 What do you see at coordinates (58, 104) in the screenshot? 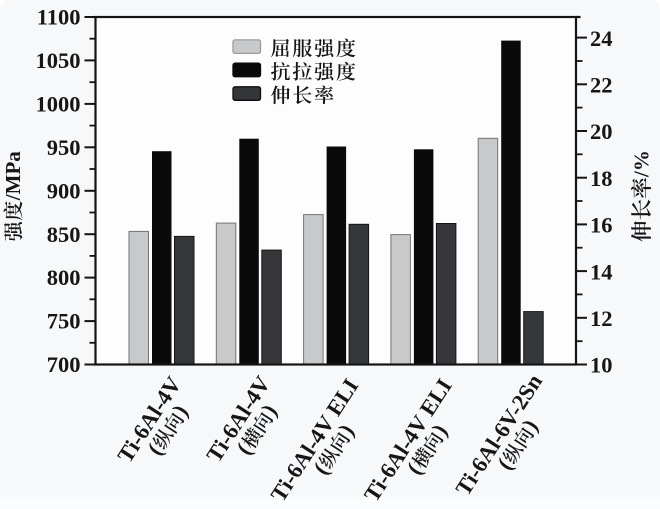
I see `svg-text: 1000` at bounding box center [58, 104].